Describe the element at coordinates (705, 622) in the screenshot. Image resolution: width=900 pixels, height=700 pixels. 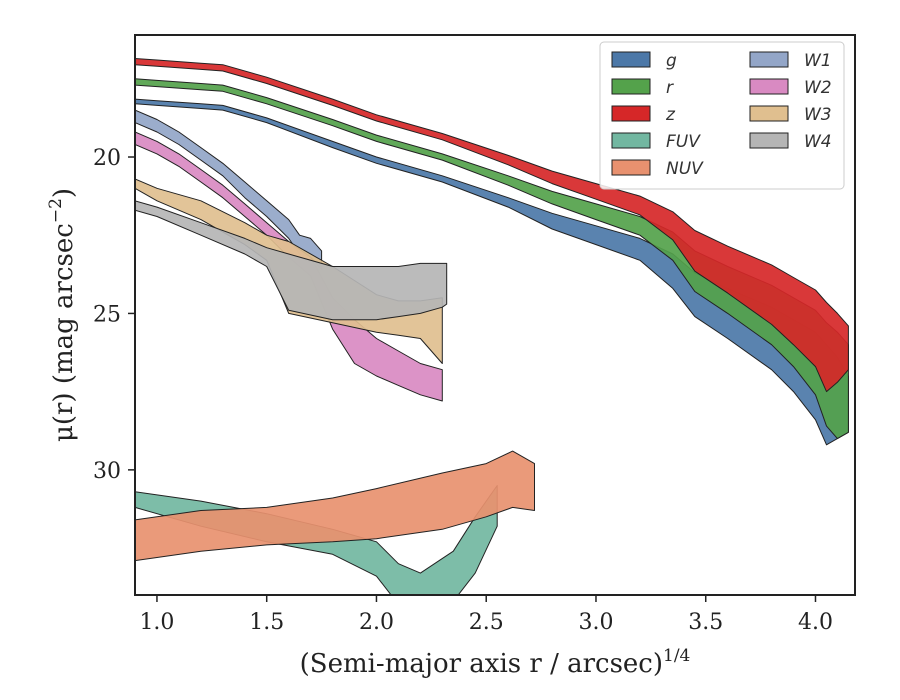
I see `x-tick-label: 3.5` at that location.